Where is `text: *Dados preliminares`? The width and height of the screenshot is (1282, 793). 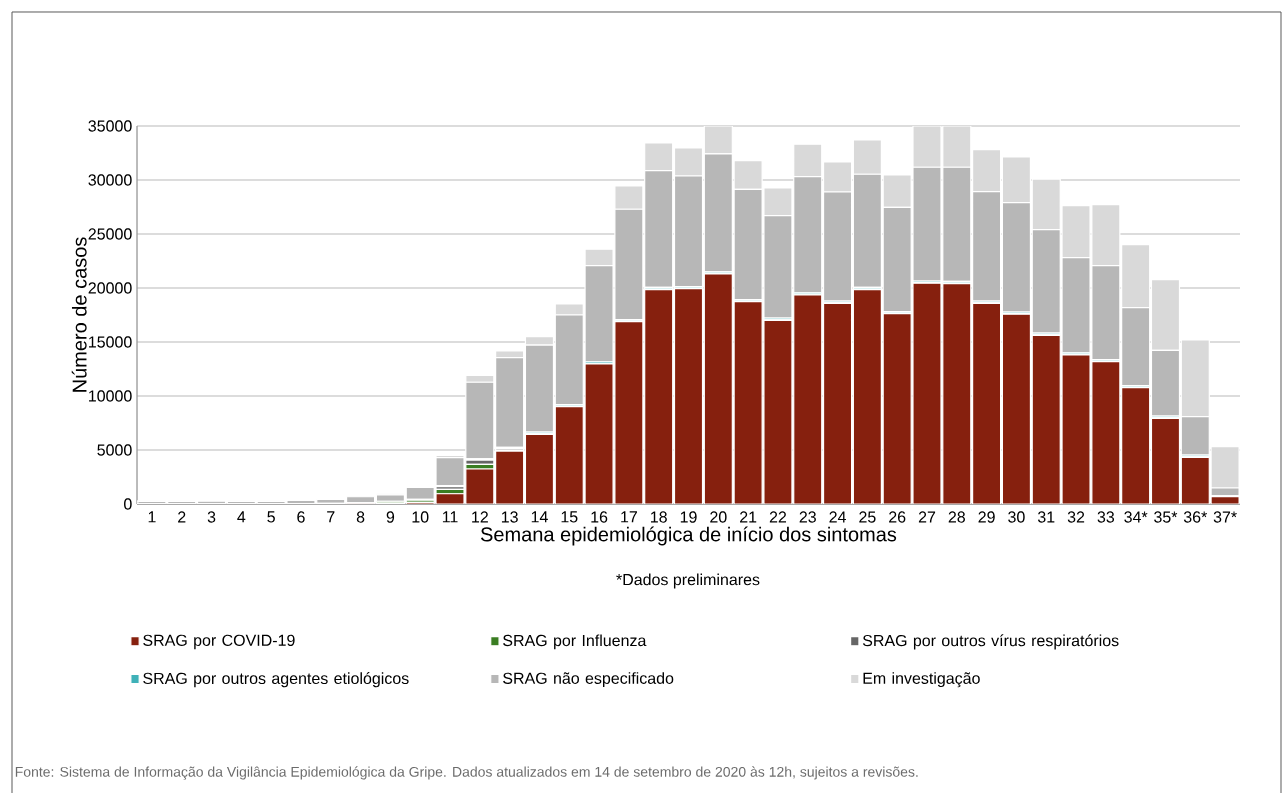 text: *Dados preliminares is located at coordinates (688, 581).